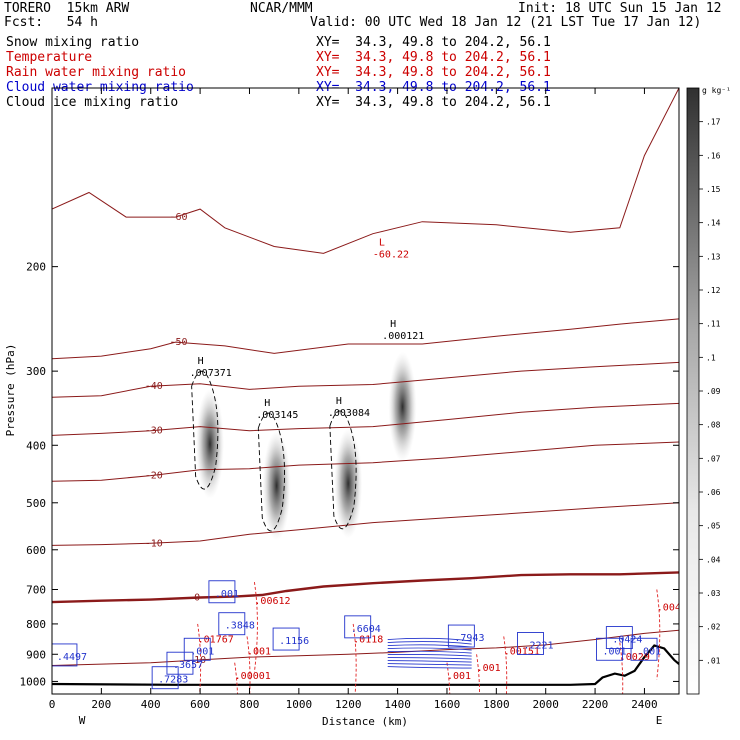  I want to click on colorbar-unit: g kg⁻¹, so click(716, 90).